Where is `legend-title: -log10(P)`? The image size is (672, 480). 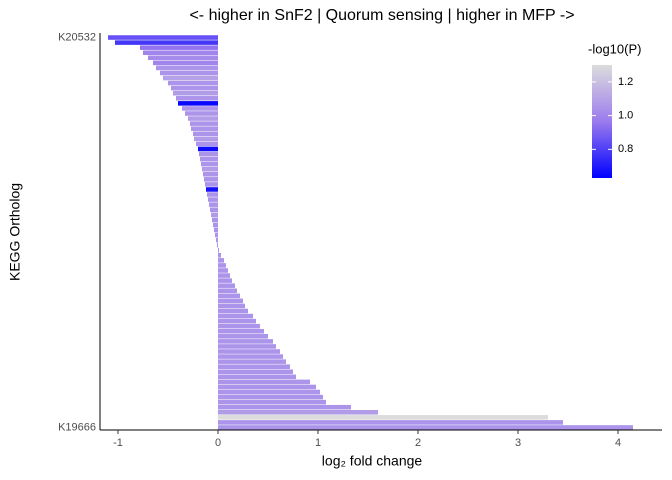
legend-title: -log10(P) is located at coordinates (614, 48).